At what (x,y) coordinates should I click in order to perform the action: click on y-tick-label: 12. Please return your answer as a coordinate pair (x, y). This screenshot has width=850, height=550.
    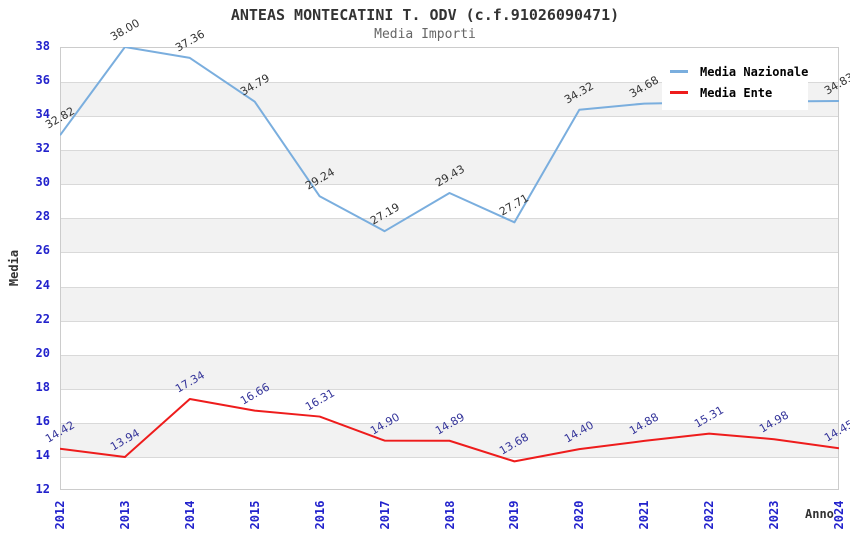
    Looking at the image, I should click on (42, 489).